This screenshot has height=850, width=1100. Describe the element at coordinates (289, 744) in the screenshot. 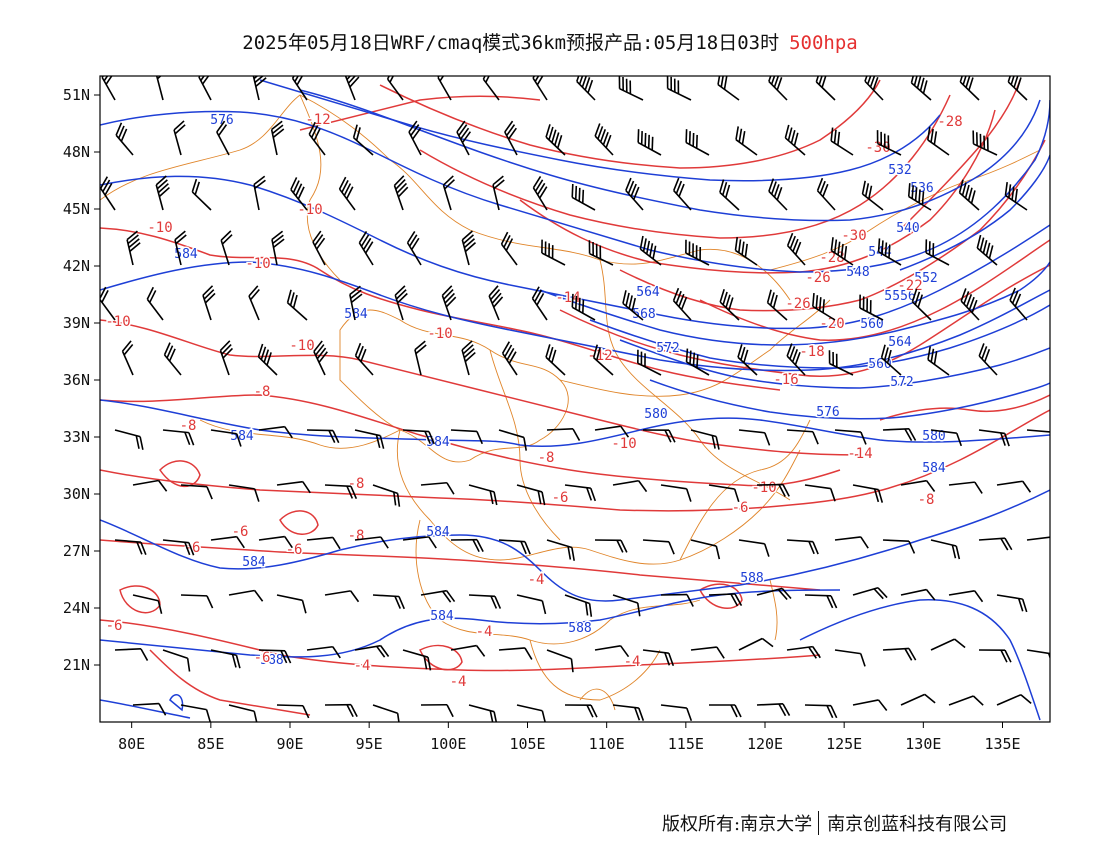

I see `lon-tick-label: 90E` at that location.